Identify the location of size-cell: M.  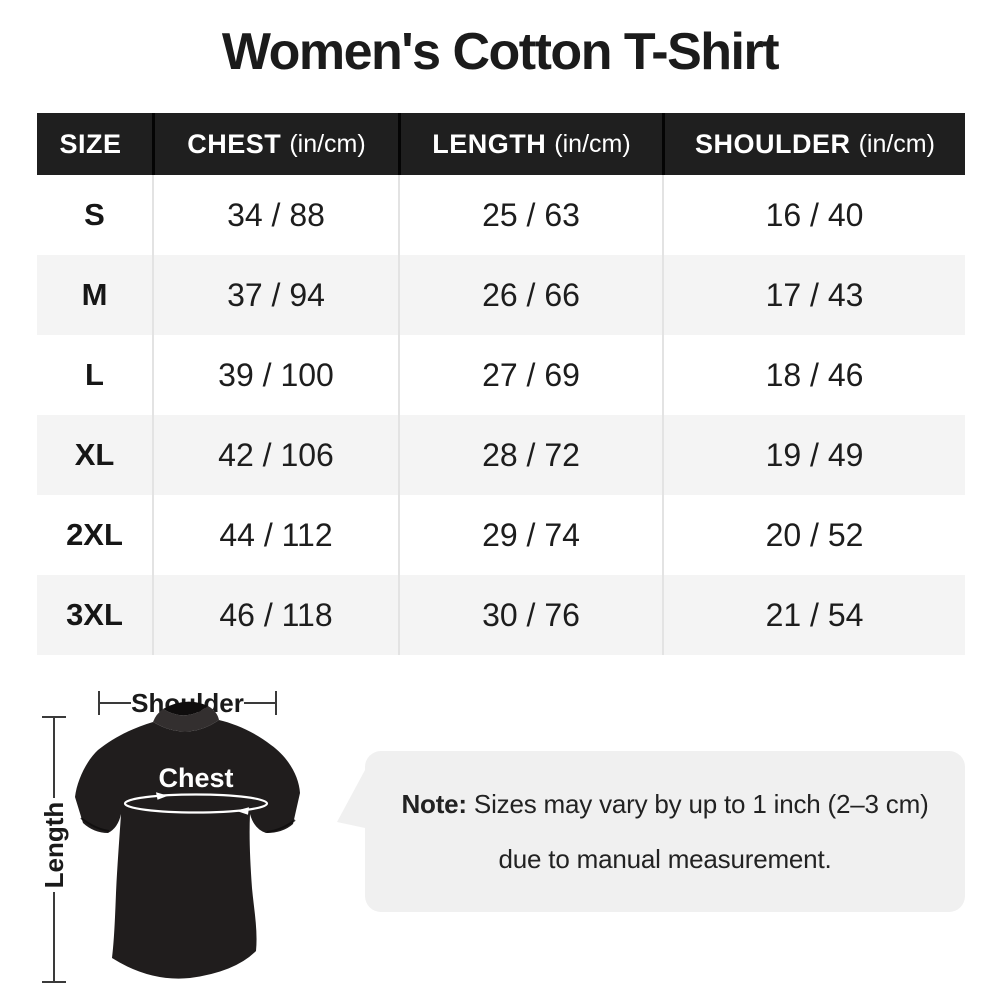
(94, 294).